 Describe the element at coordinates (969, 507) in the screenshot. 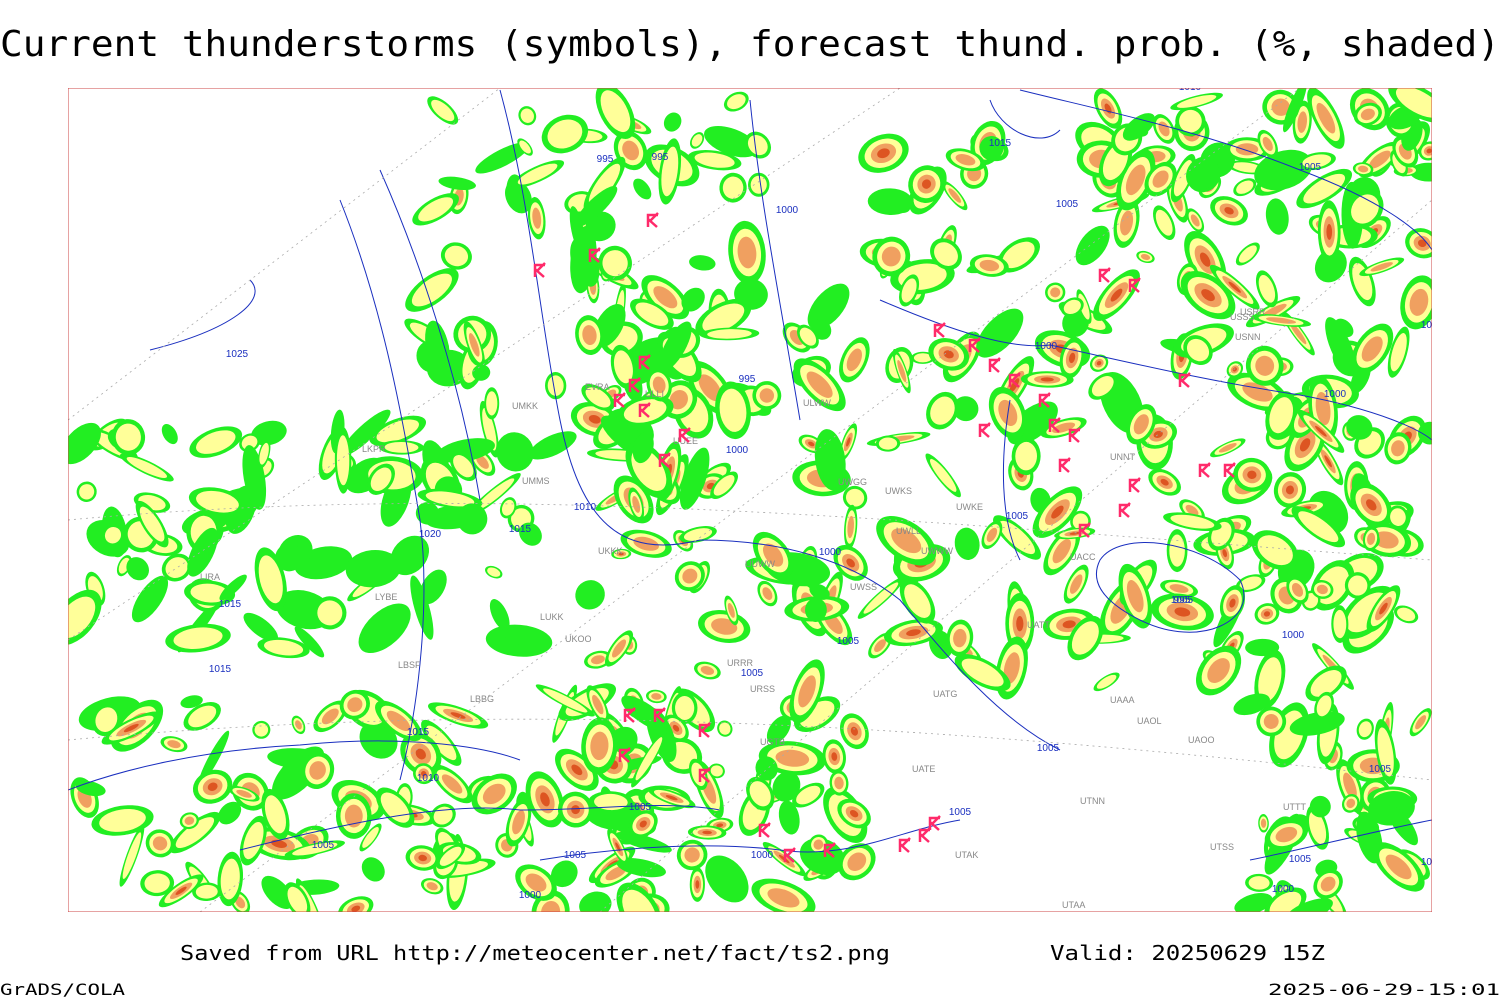

I see `station-code: UWKE` at that location.